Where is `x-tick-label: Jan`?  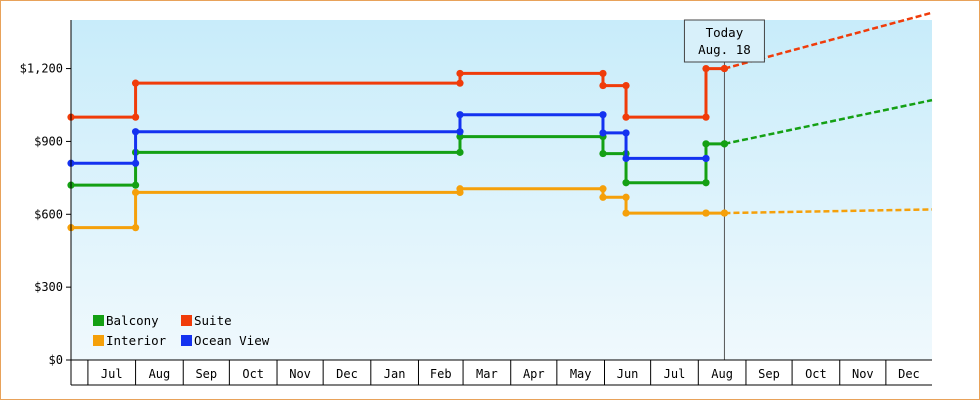 x-tick-label: Jan is located at coordinates (395, 374).